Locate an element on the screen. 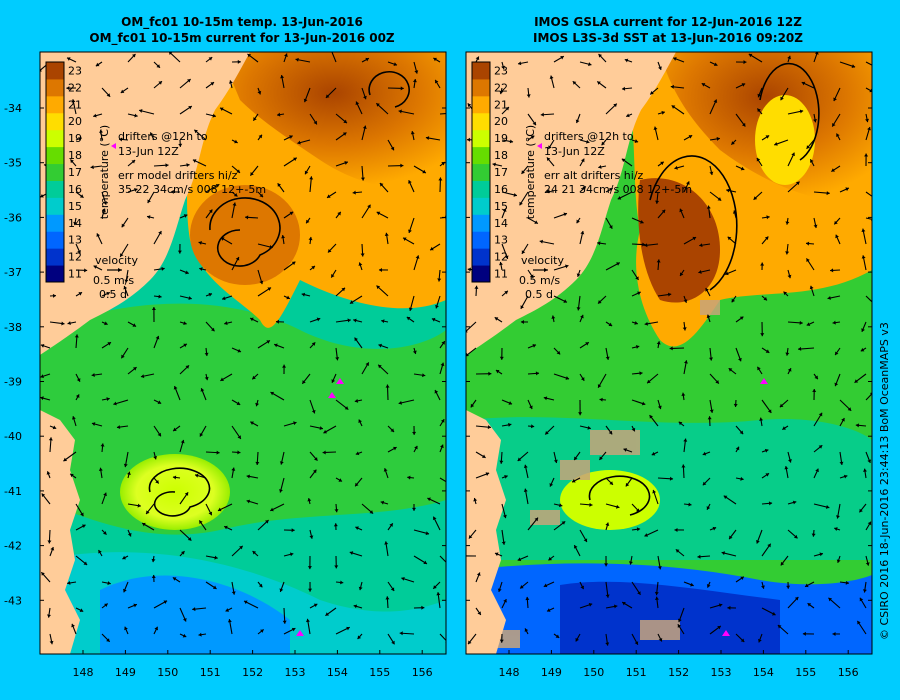  right-colorbar-tick: 12 is located at coordinates (501, 257).